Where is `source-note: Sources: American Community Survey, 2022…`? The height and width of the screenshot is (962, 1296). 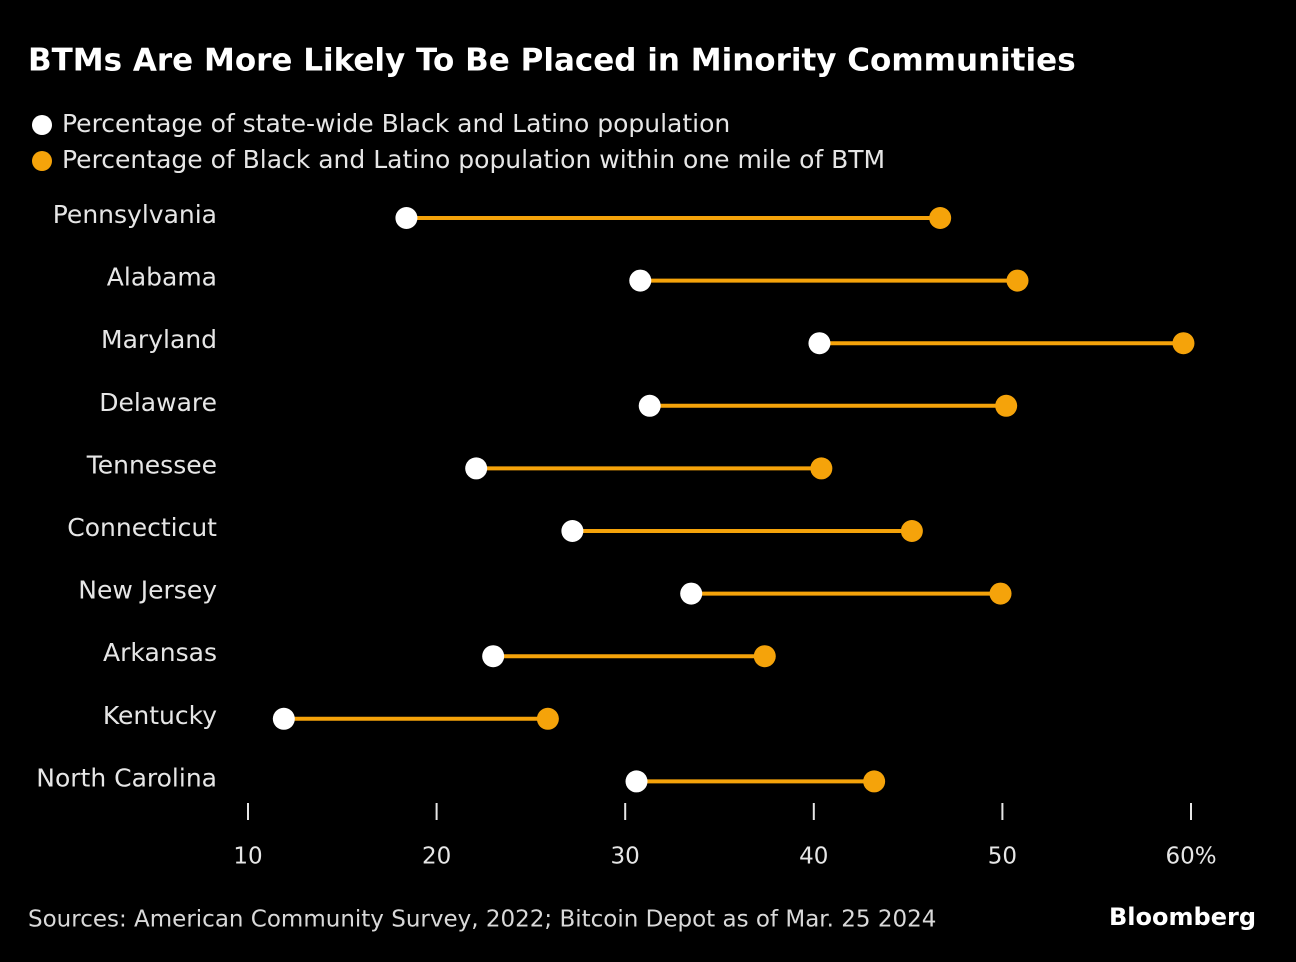
source-note: Sources: American Community Survey, 2022… is located at coordinates (482, 920).